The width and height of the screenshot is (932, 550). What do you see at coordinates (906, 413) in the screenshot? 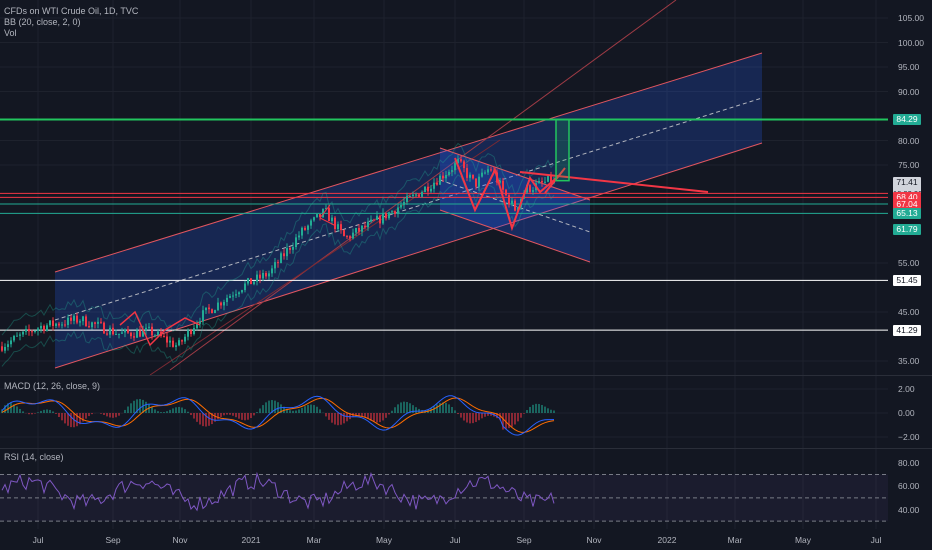
I see `macd-axis-label: 0.00` at bounding box center [906, 413].